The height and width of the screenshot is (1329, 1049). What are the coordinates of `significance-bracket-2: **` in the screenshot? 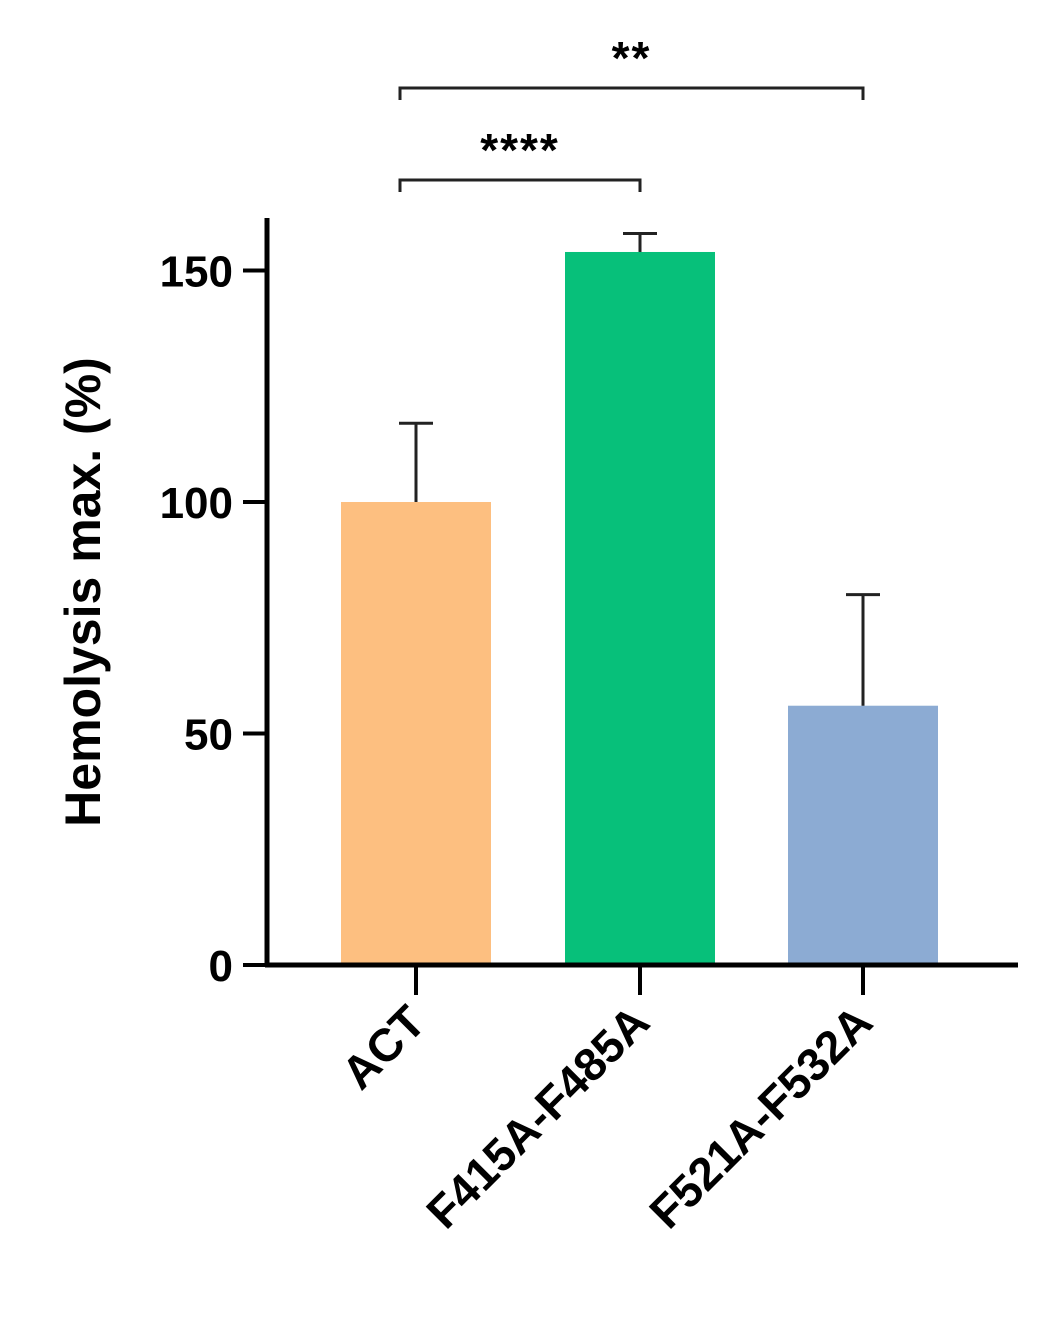 It's located at (631, 66).